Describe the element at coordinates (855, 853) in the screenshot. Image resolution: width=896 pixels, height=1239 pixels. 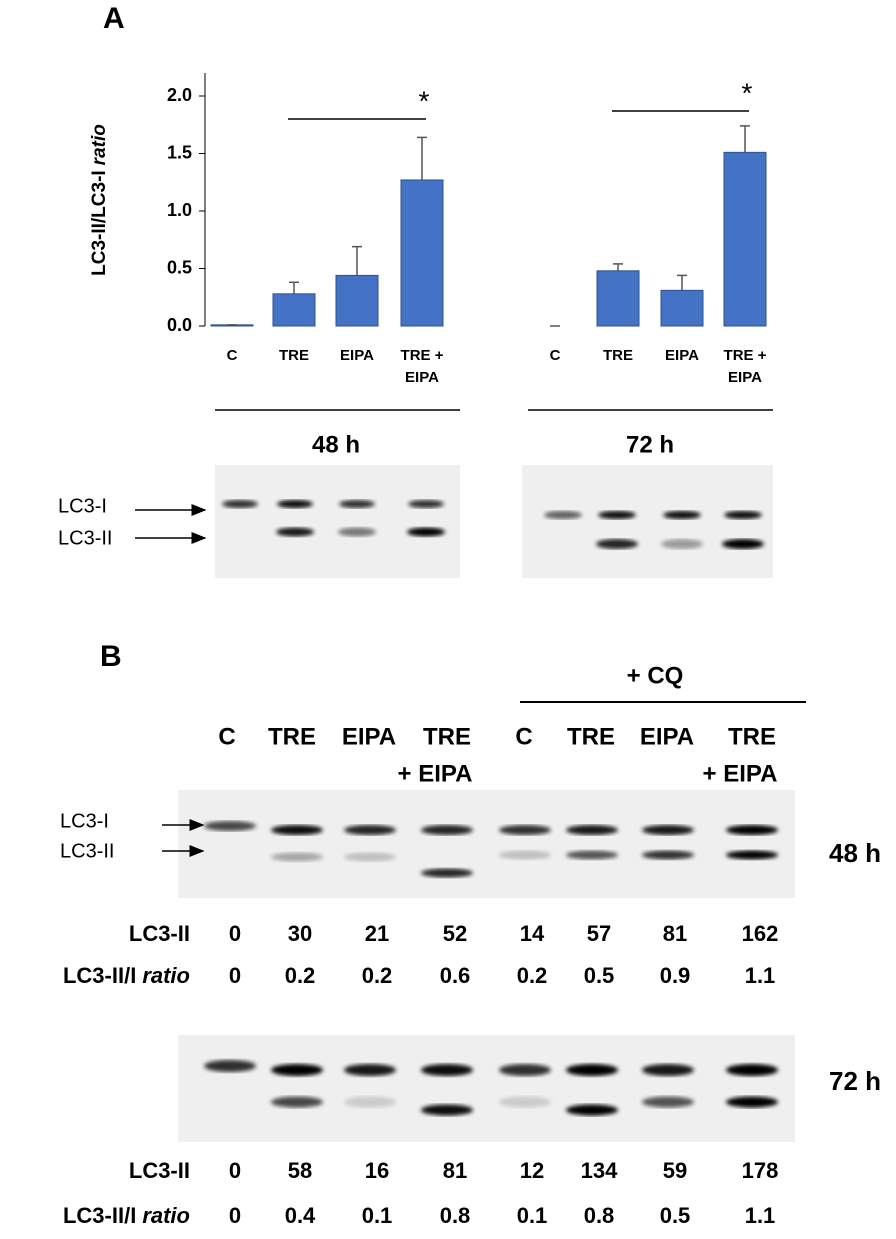
I see `time-label: 48 h` at that location.